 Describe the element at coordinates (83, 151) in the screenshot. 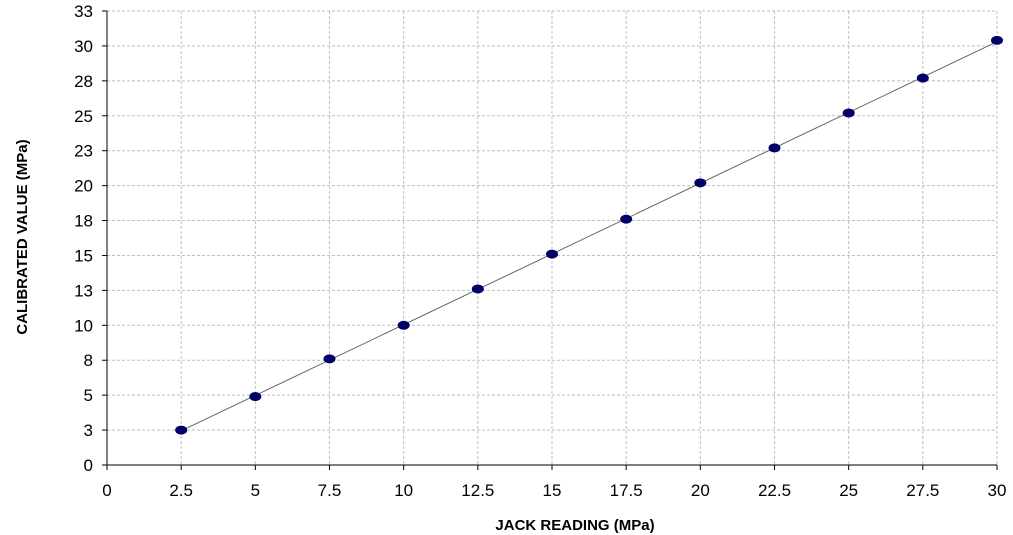

I see `y-tick-label: 23` at that location.